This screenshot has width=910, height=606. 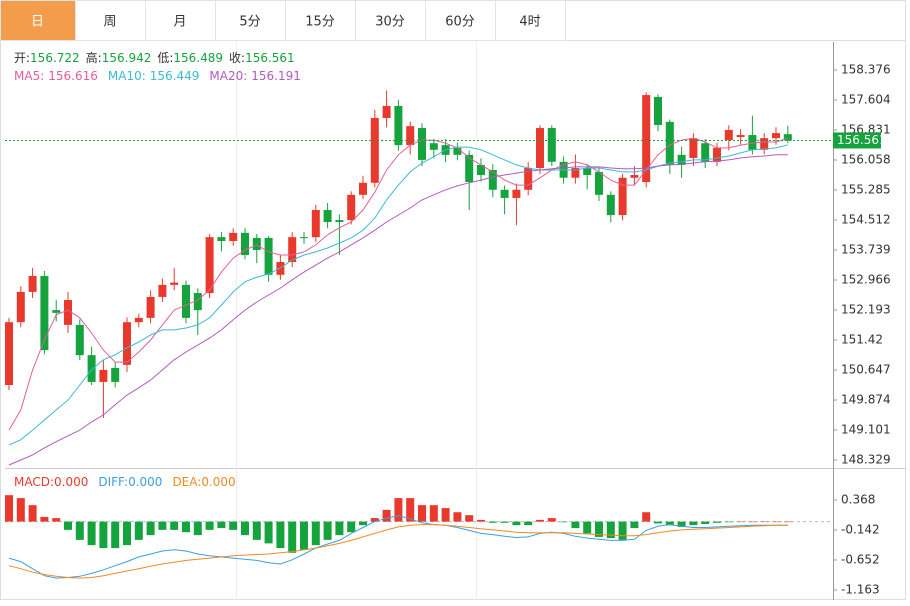 What do you see at coordinates (866, 310) in the screenshot?
I see `y-tick-label: 152.193` at bounding box center [866, 310].